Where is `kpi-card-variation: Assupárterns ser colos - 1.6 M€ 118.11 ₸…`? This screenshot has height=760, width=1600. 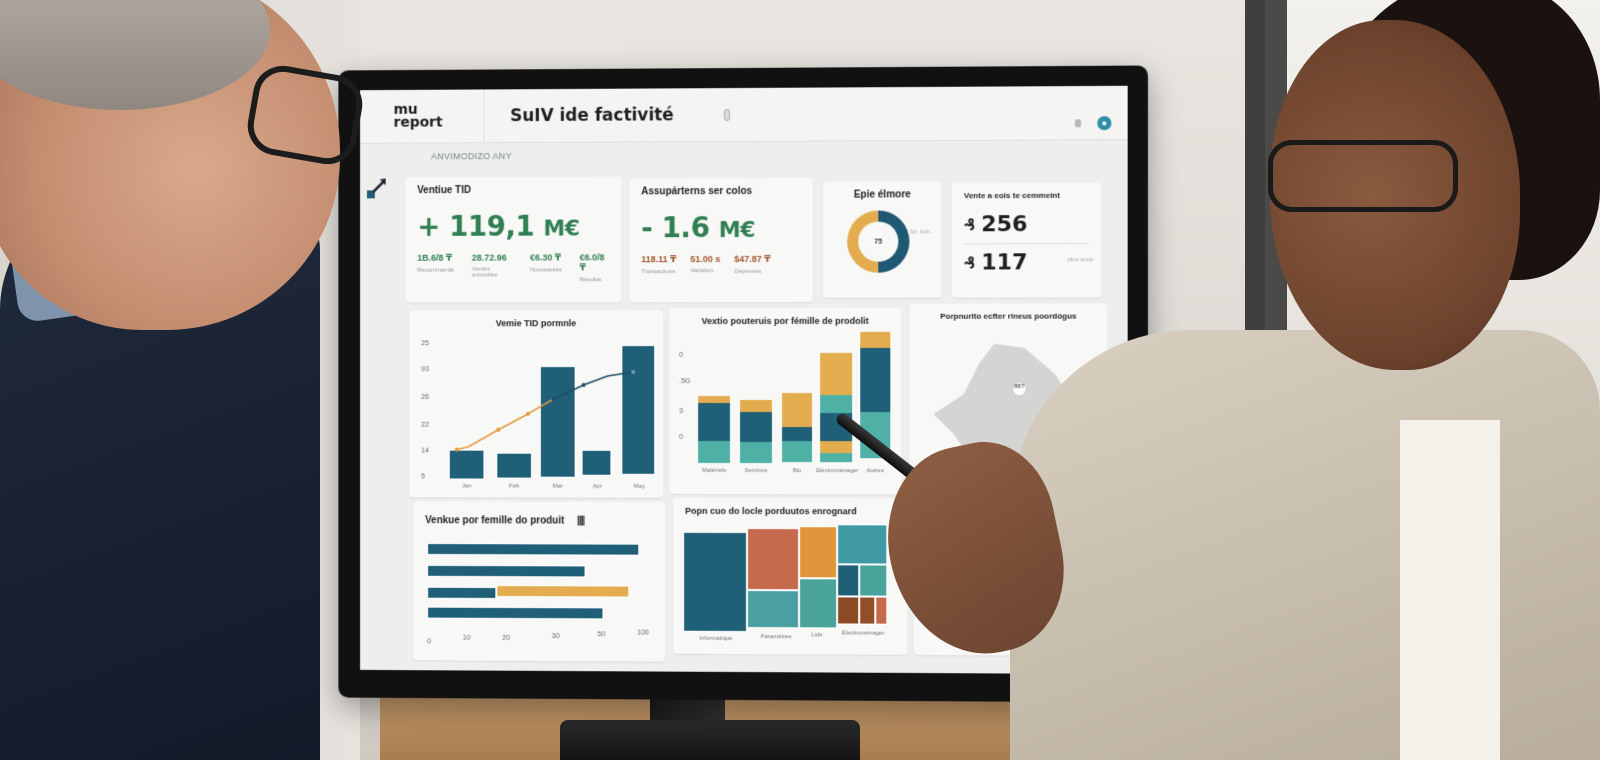 kpi-card-variation: Assupárterns ser colos - 1.6 M€ 118.11 ₸… is located at coordinates (721, 240).